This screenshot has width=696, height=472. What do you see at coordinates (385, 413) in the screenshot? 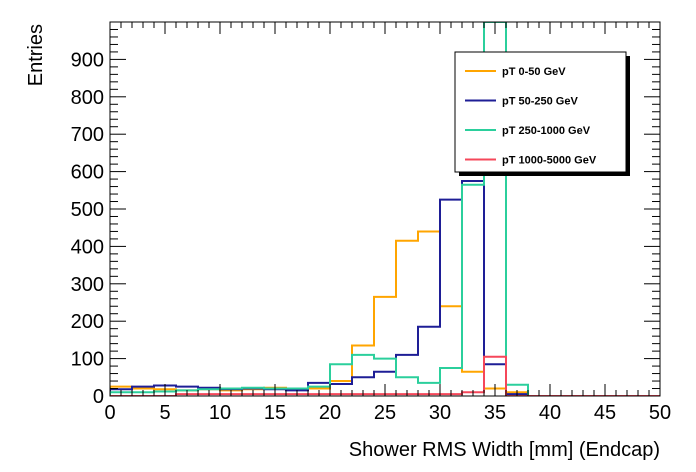
I see `x-tick-label: 25` at bounding box center [385, 413].